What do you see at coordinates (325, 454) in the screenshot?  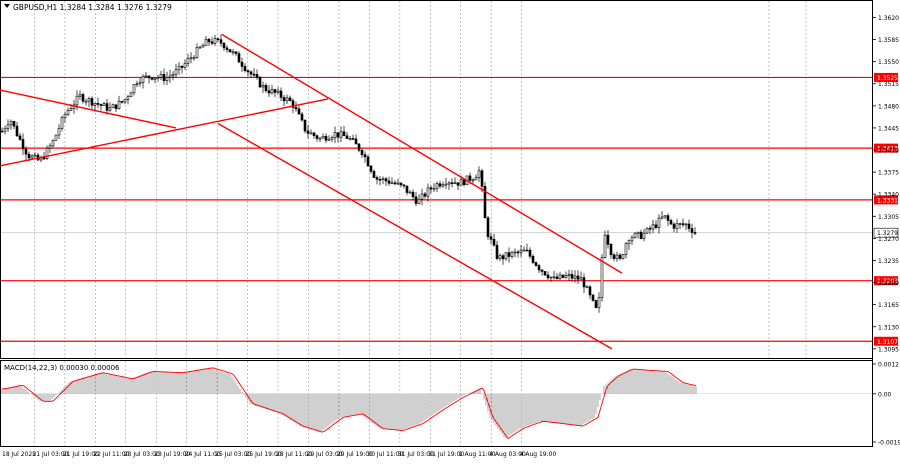 I see `time-tick-label: 29 Jul 03:00` at bounding box center [325, 454].